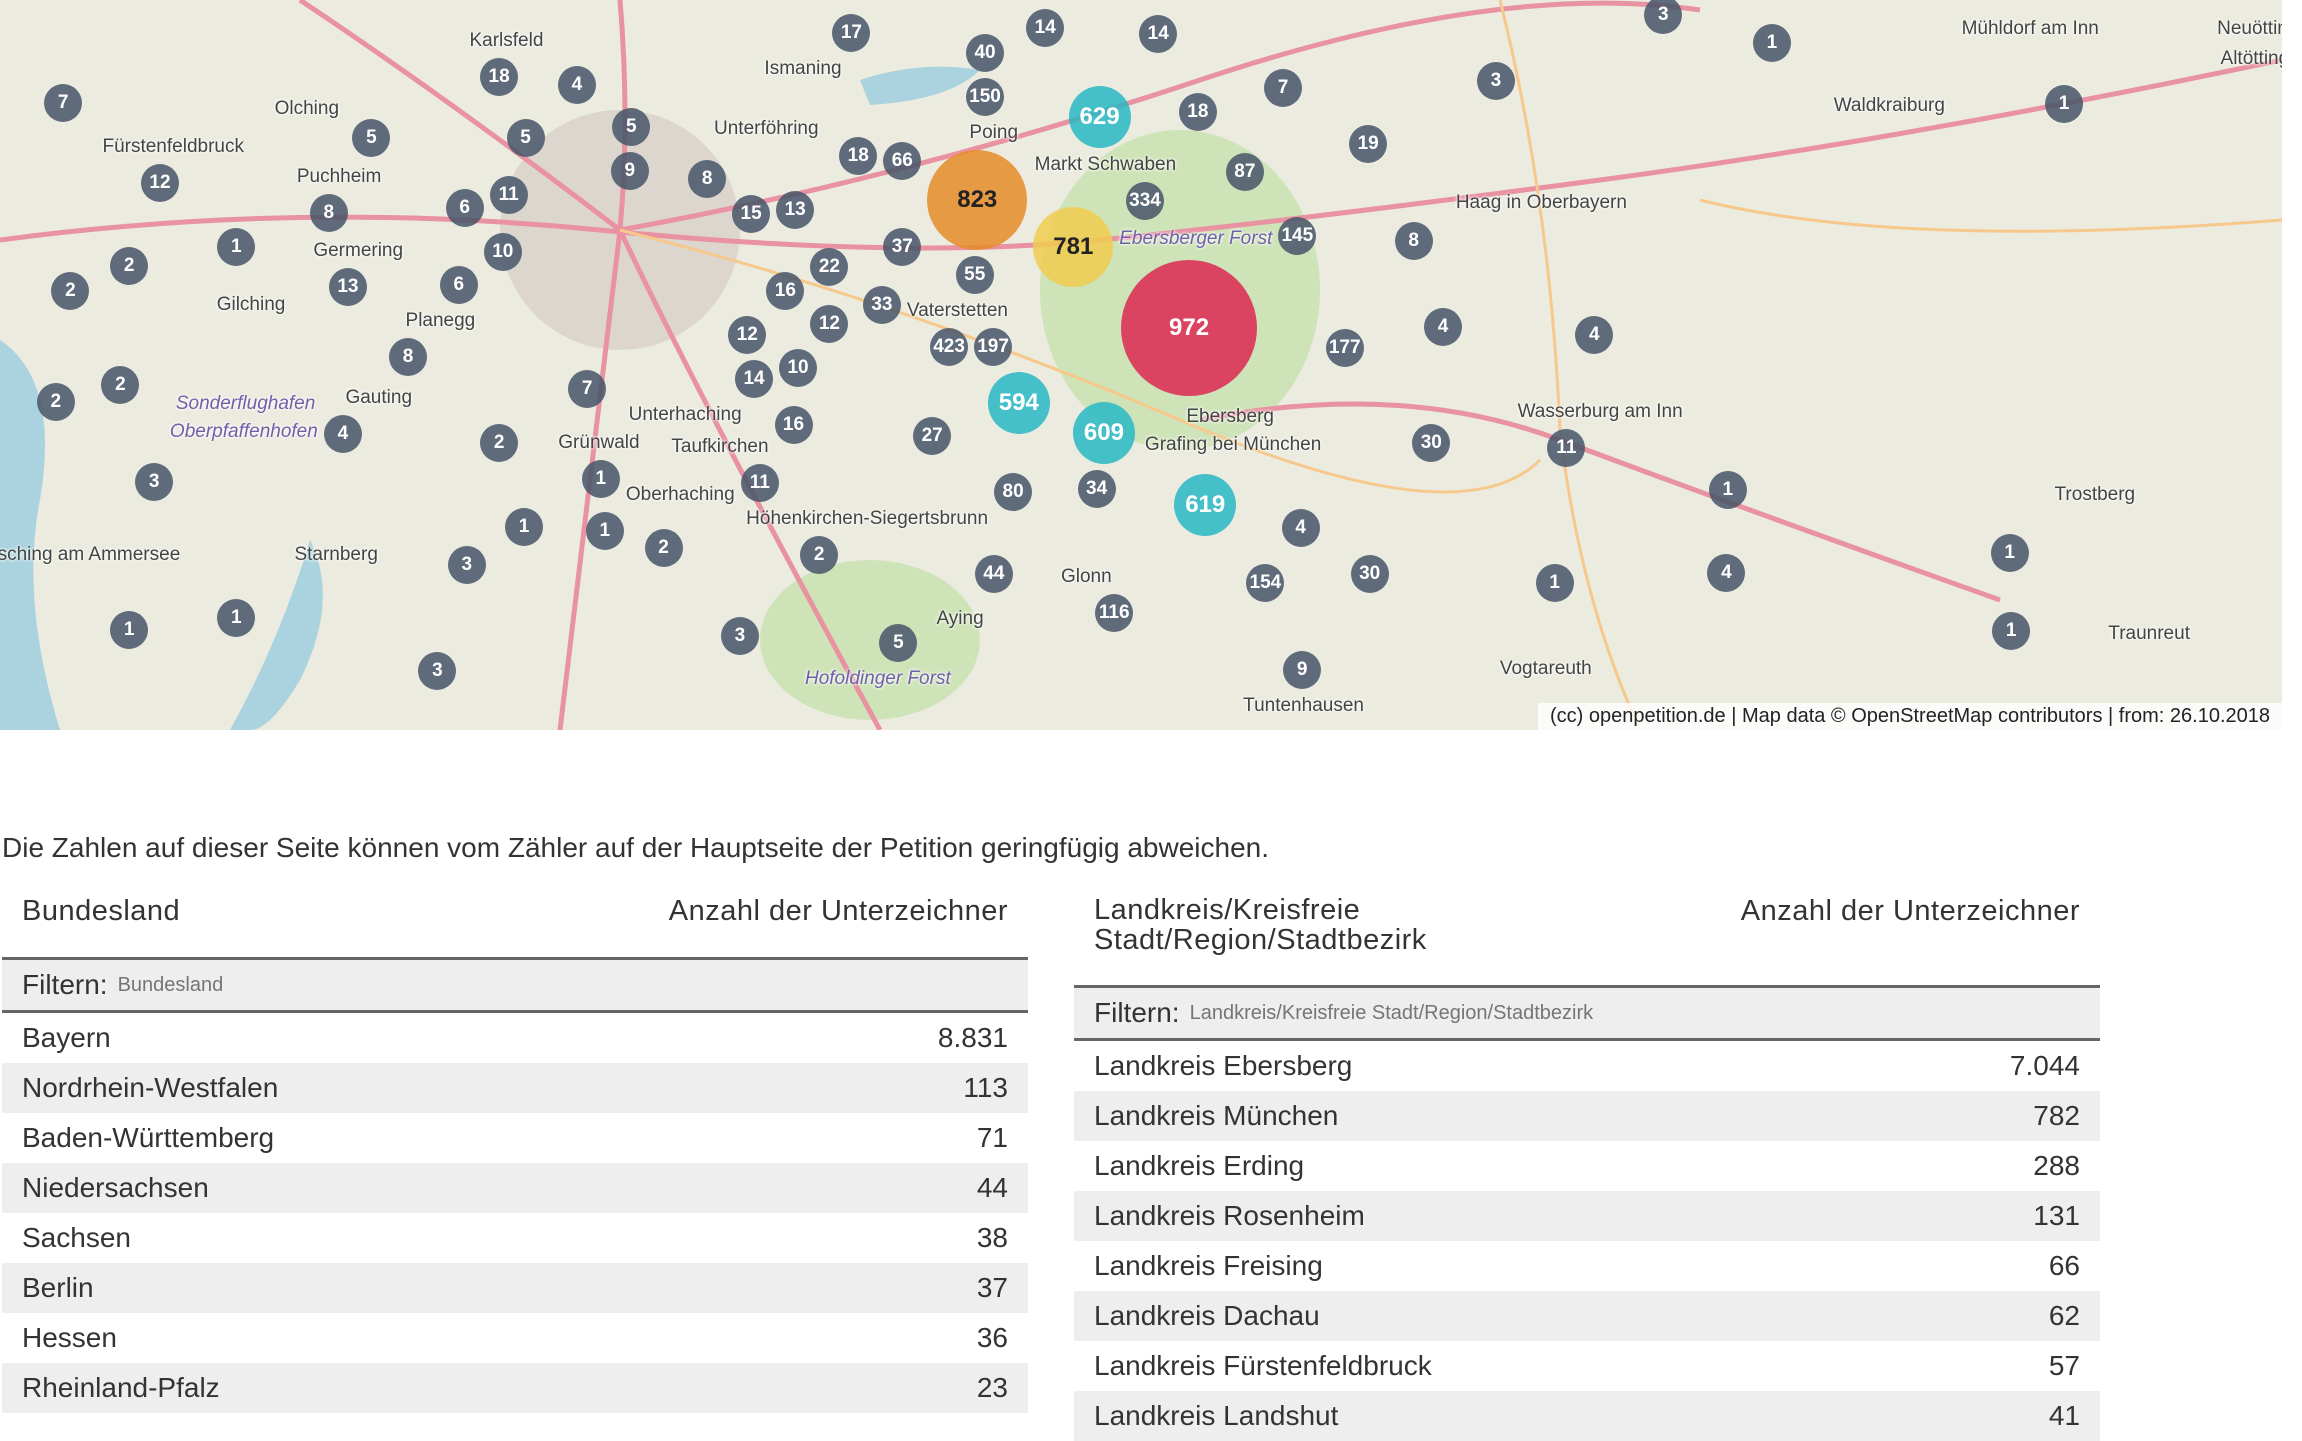  Describe the element at coordinates (1344, 347) in the screenshot. I see `marker-cluster: 177` at that location.